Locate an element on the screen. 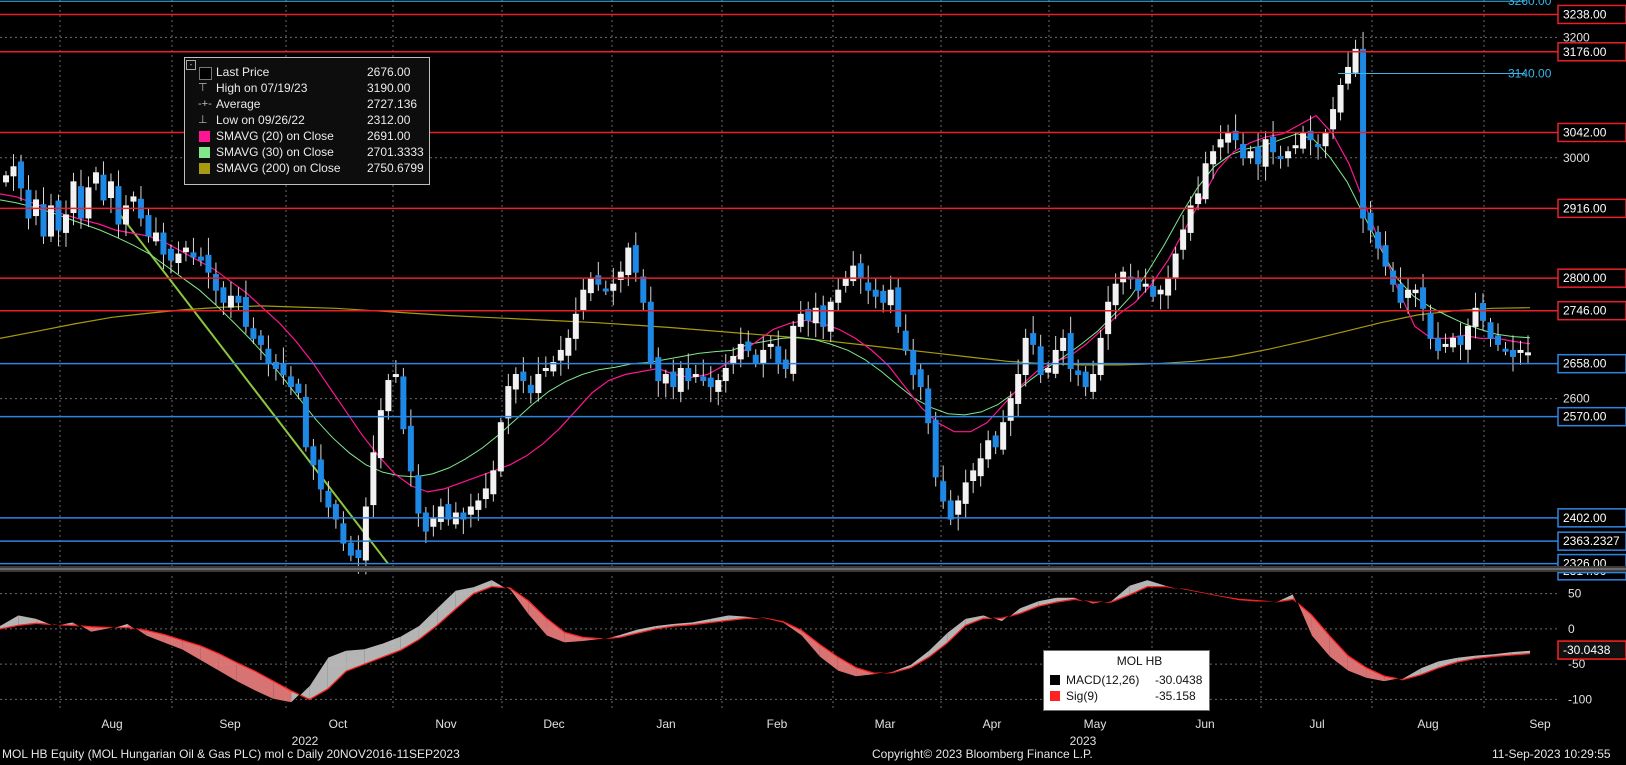 The width and height of the screenshot is (1626, 765). legend-name: Low on 09/26/22 is located at coordinates (260, 120).